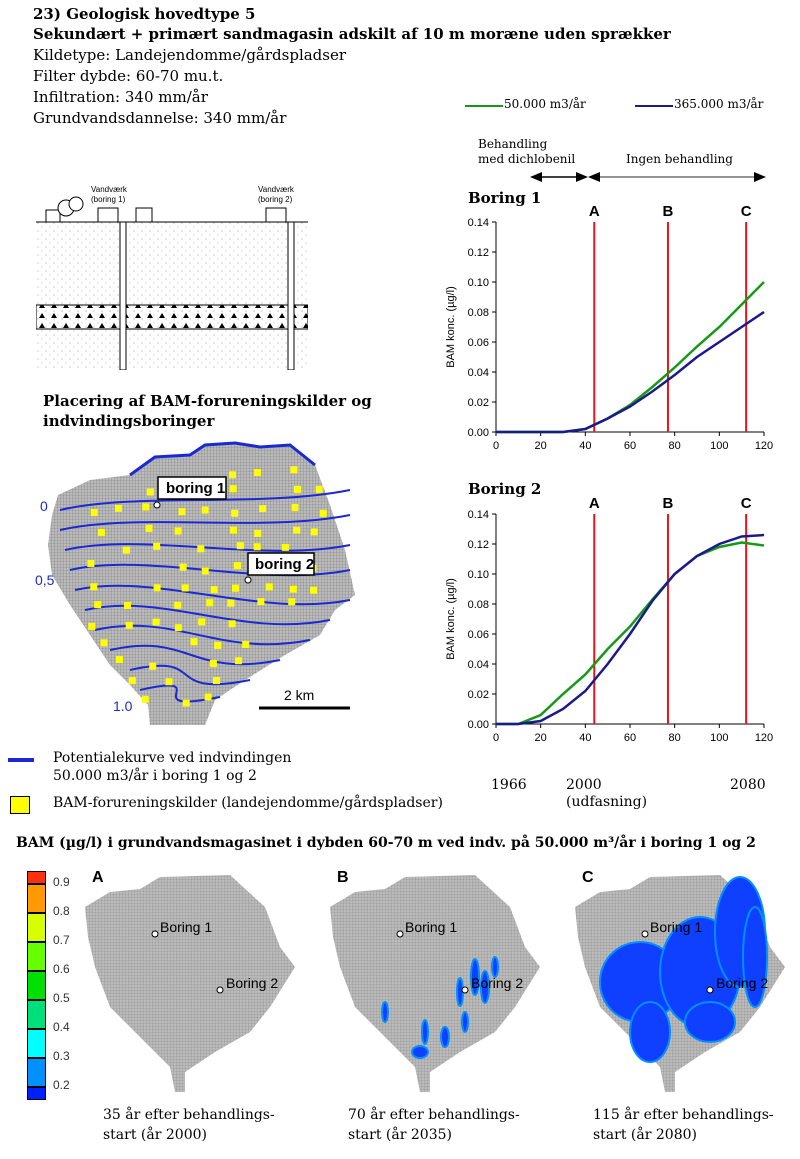 The height and width of the screenshot is (1159, 800). Describe the element at coordinates (505, 198) in the screenshot. I see `chart1-title: Boring 1` at that location.